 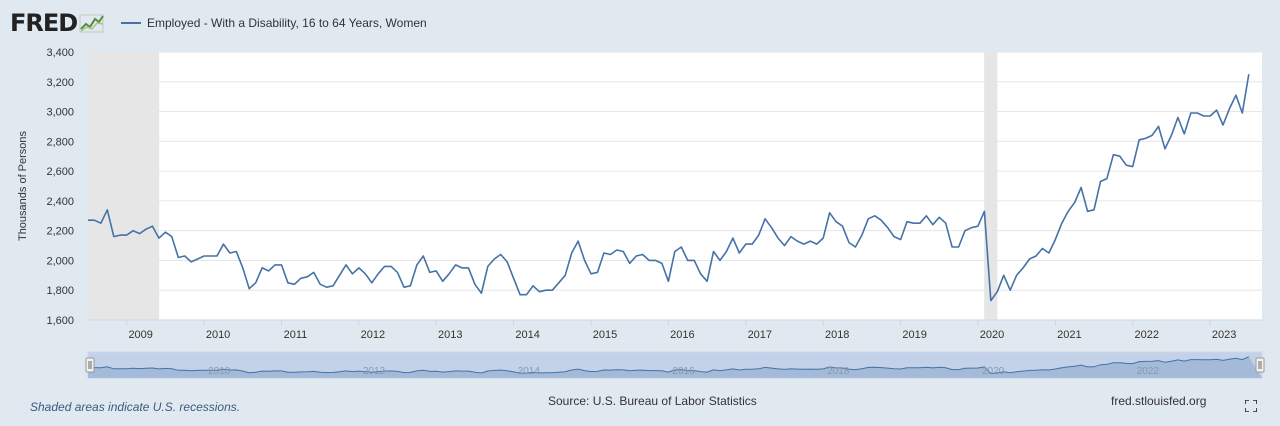 I want to click on navigator-label: 2014, so click(x=529, y=371).